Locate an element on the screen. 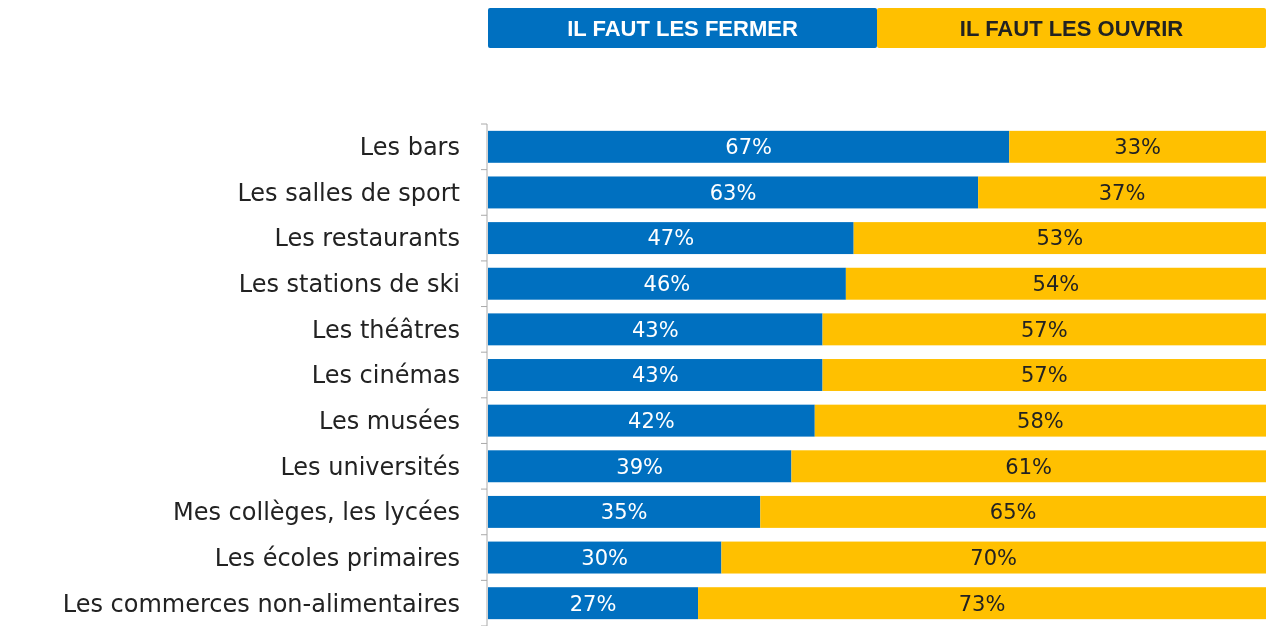 Image resolution: width=1269 pixels, height=626 pixels. data-label: 67% is located at coordinates (748, 147).